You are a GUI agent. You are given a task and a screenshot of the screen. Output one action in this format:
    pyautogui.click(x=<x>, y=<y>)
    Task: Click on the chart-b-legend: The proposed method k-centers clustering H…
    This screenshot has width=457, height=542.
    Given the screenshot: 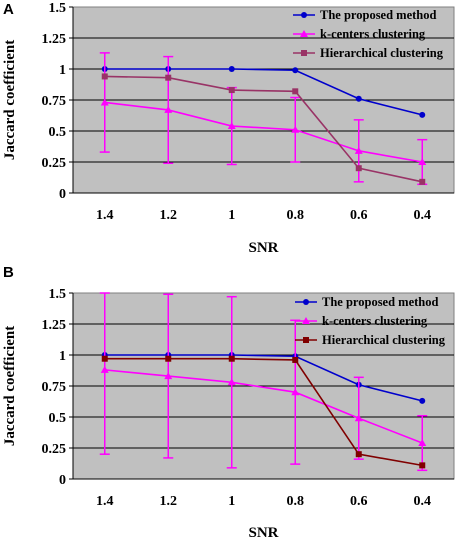 What is the action you would take?
    pyautogui.click(x=370, y=321)
    